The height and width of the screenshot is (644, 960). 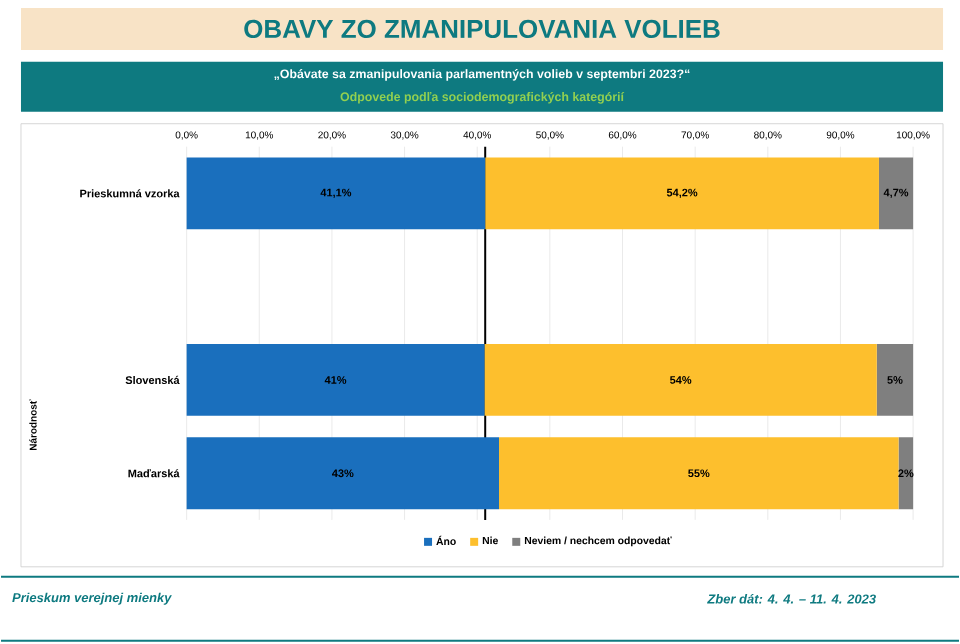 I want to click on chart-title: OBAVY ZO ZMANIPULOVANIA VOLIEB, so click(x=482, y=28).